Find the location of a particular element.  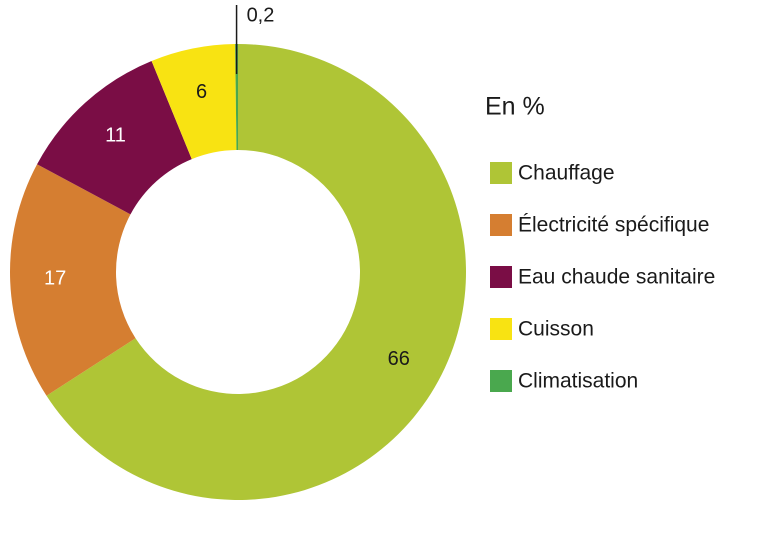

legend-label: Cuisson is located at coordinates (556, 329).